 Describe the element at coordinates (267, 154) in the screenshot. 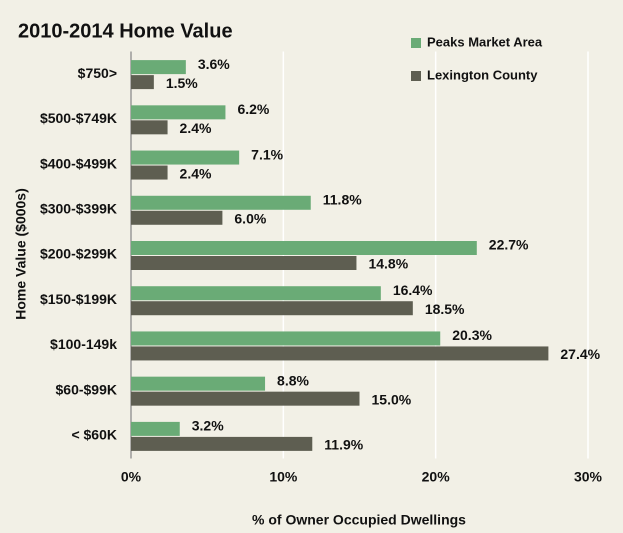

I see `data-label: 7.1%` at that location.